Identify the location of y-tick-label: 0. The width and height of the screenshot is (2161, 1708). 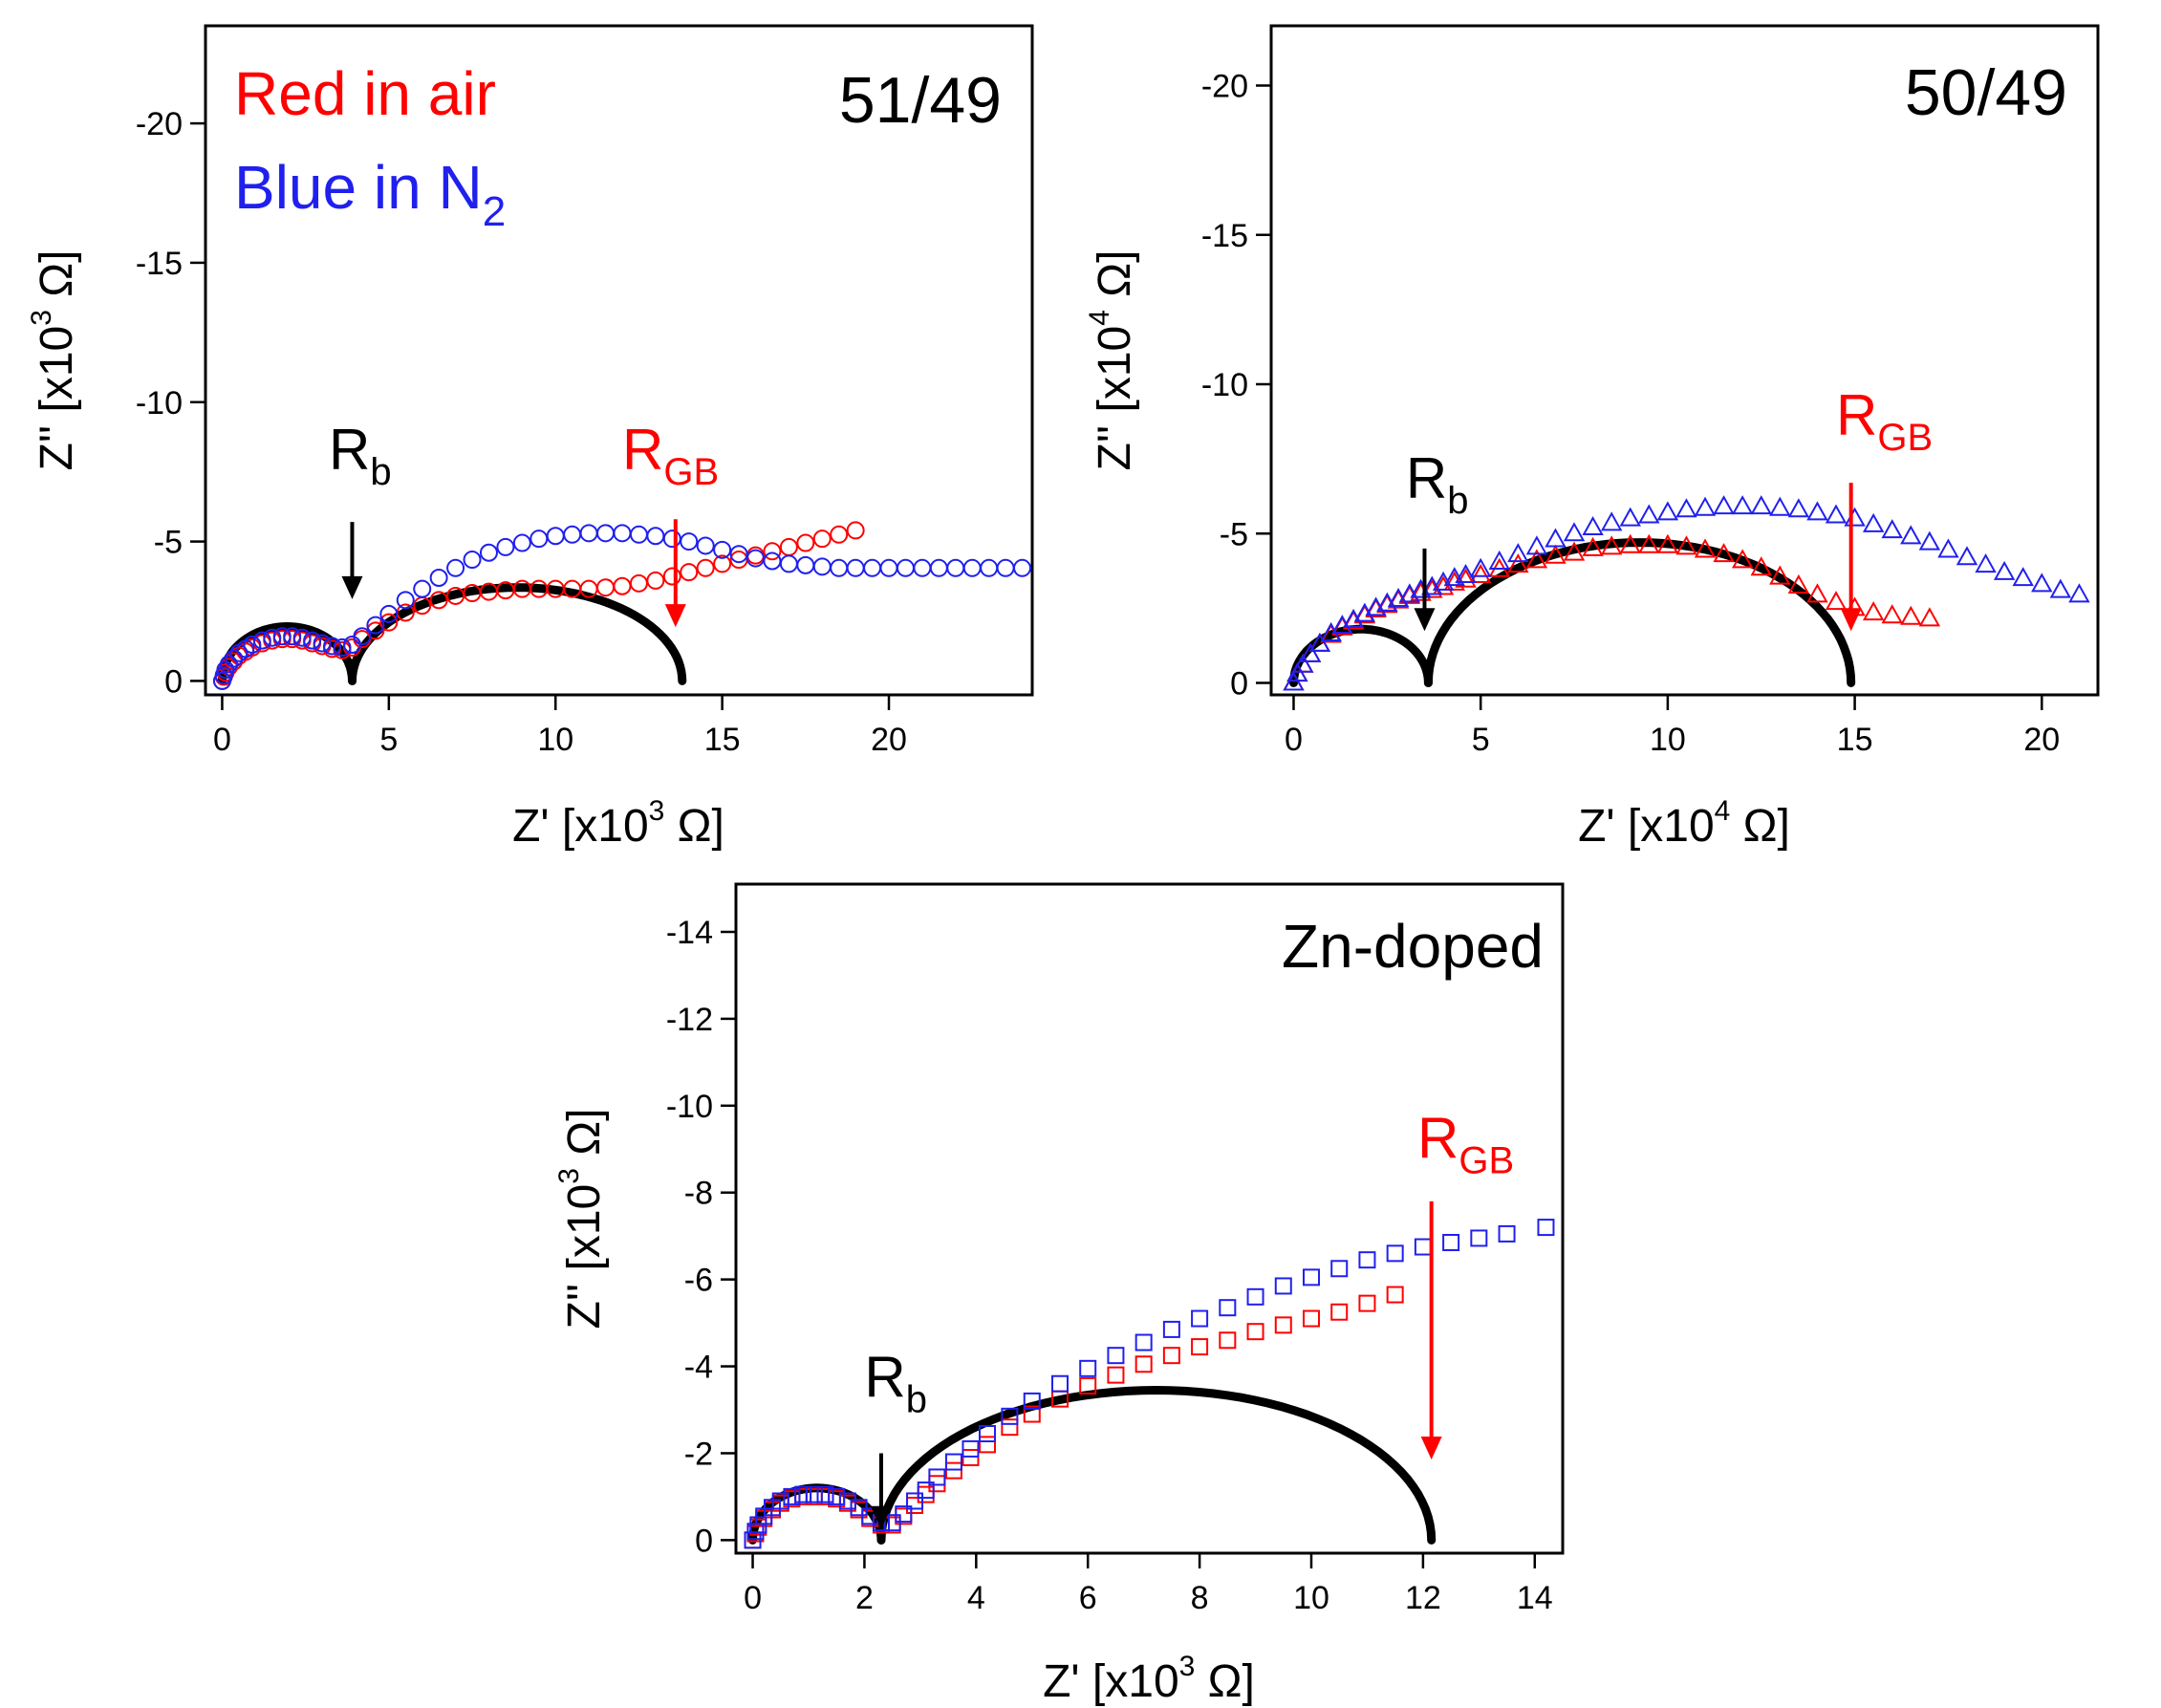
(704, 1541).